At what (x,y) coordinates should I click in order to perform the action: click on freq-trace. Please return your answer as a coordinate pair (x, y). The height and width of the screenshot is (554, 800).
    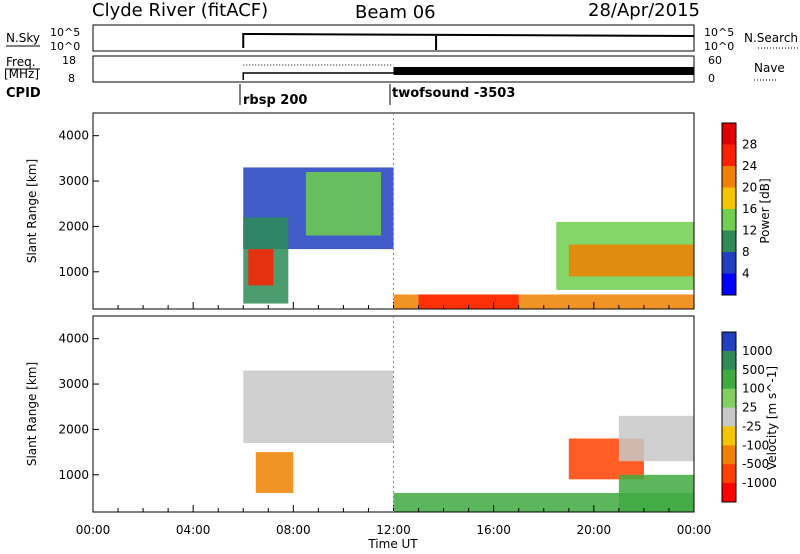
    Looking at the image, I should click on (468, 72).